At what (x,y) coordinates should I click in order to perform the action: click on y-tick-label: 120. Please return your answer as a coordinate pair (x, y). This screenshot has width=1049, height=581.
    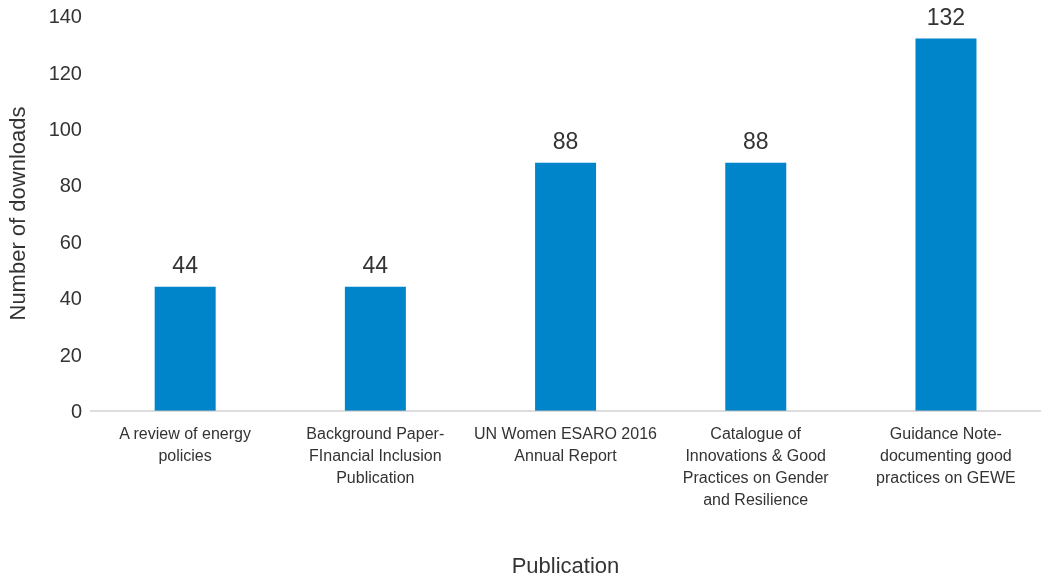
    Looking at the image, I should click on (65, 72).